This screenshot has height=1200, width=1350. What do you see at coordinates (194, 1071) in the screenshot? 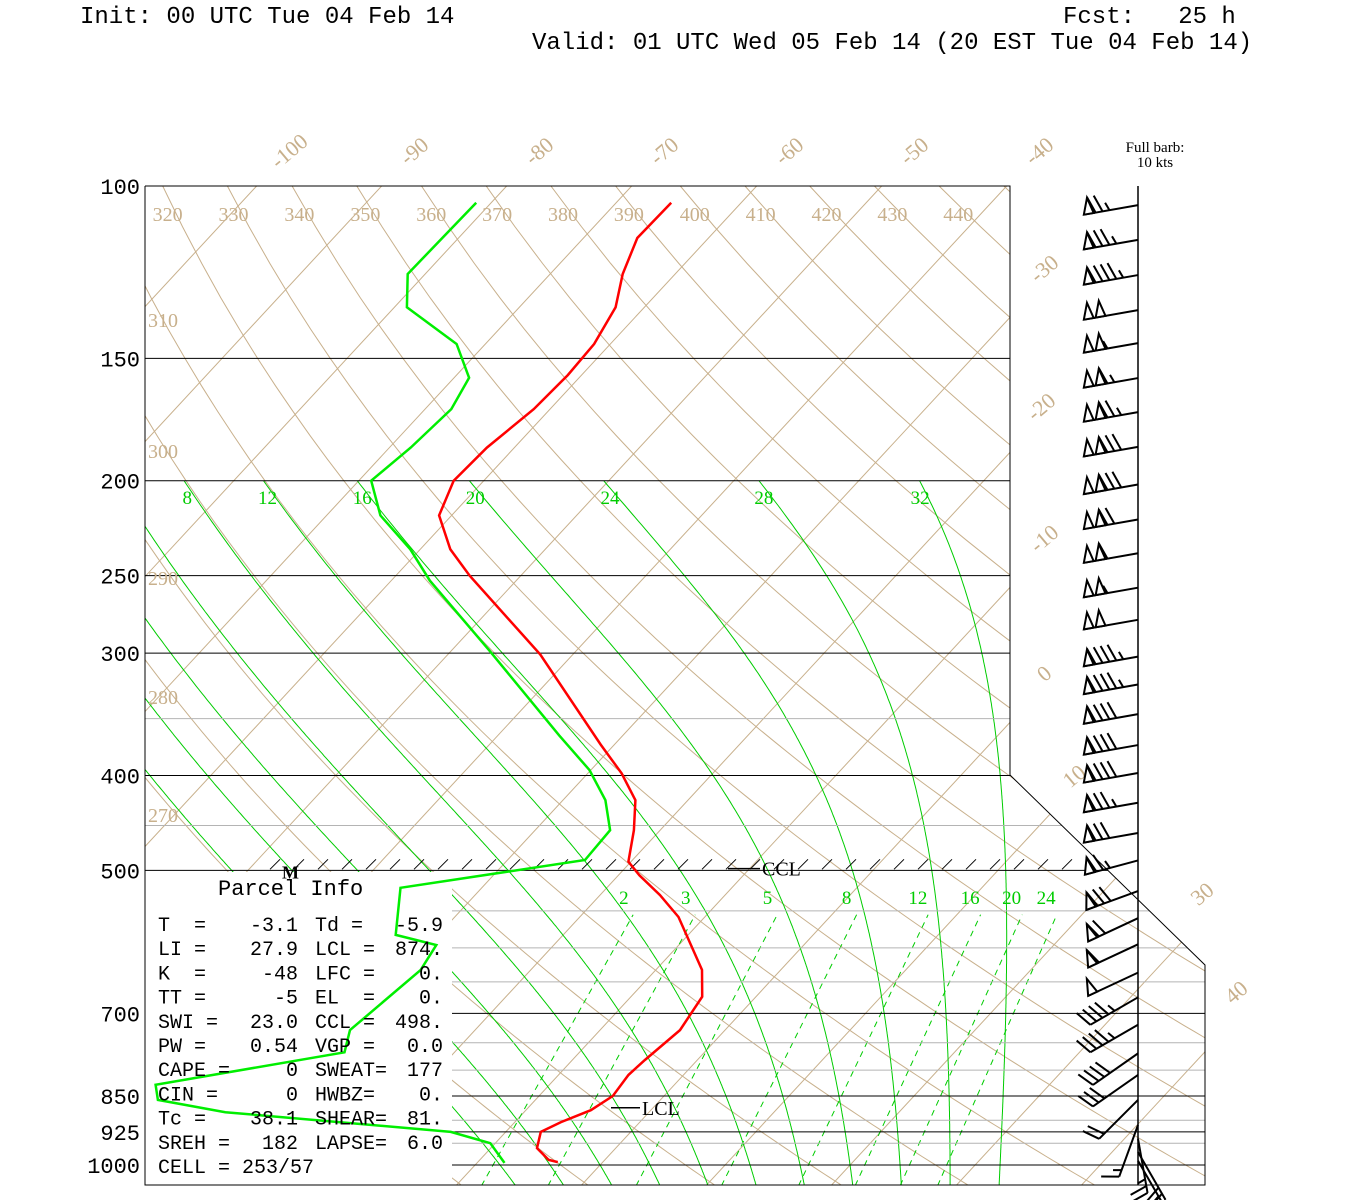
I see `parcel-stat-label: CAPE =` at bounding box center [194, 1071].